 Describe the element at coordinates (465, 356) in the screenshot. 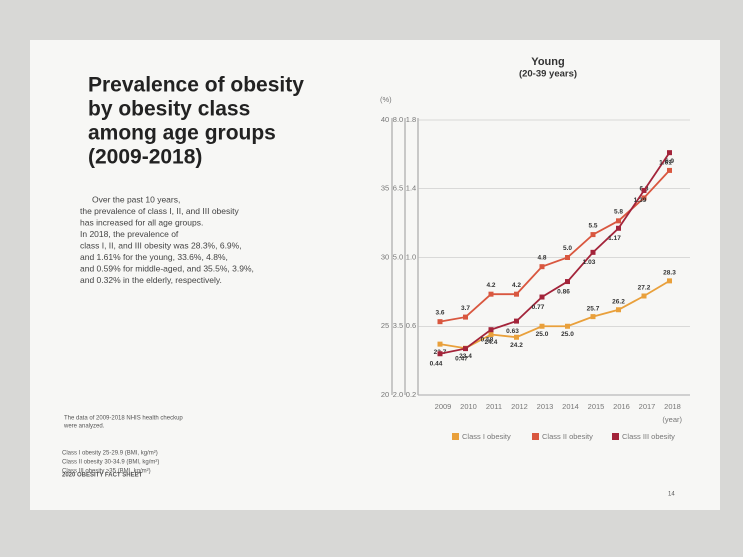

I see `value-label: 23.4` at that location.